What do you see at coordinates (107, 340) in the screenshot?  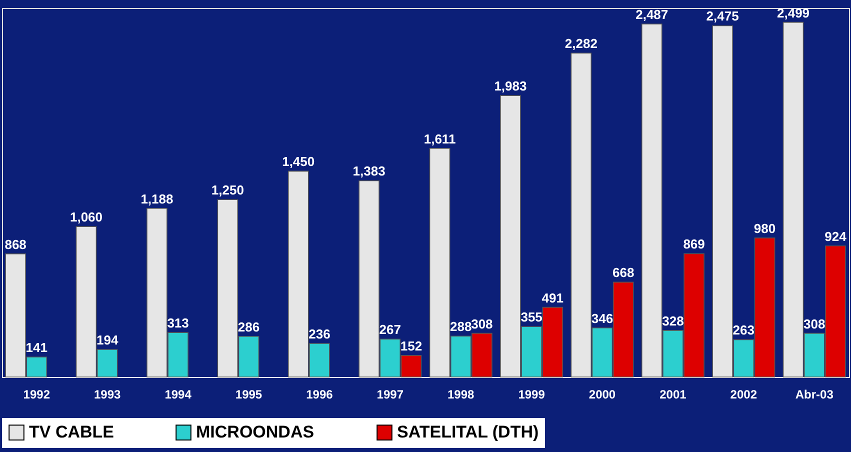 I see `data-label: 194` at bounding box center [107, 340].